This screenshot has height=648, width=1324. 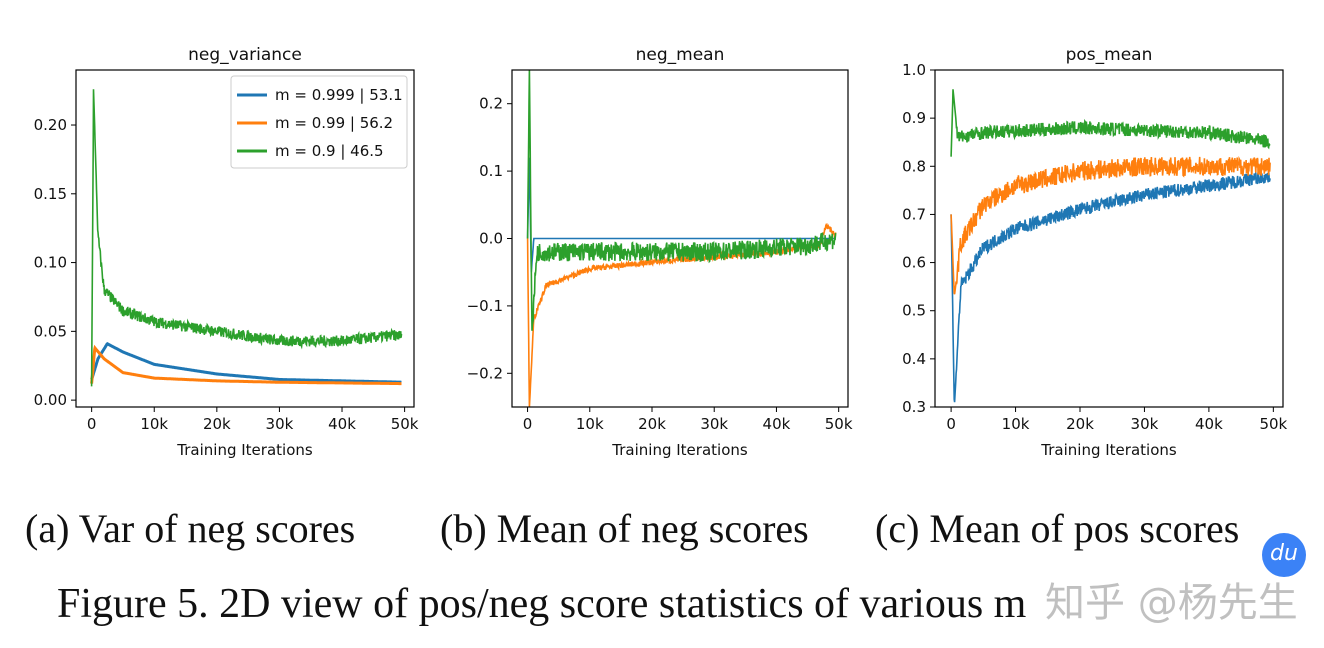 What do you see at coordinates (334, 123) in the screenshot?
I see `legend-label: m = 0.99 | 56.2` at bounding box center [334, 123].